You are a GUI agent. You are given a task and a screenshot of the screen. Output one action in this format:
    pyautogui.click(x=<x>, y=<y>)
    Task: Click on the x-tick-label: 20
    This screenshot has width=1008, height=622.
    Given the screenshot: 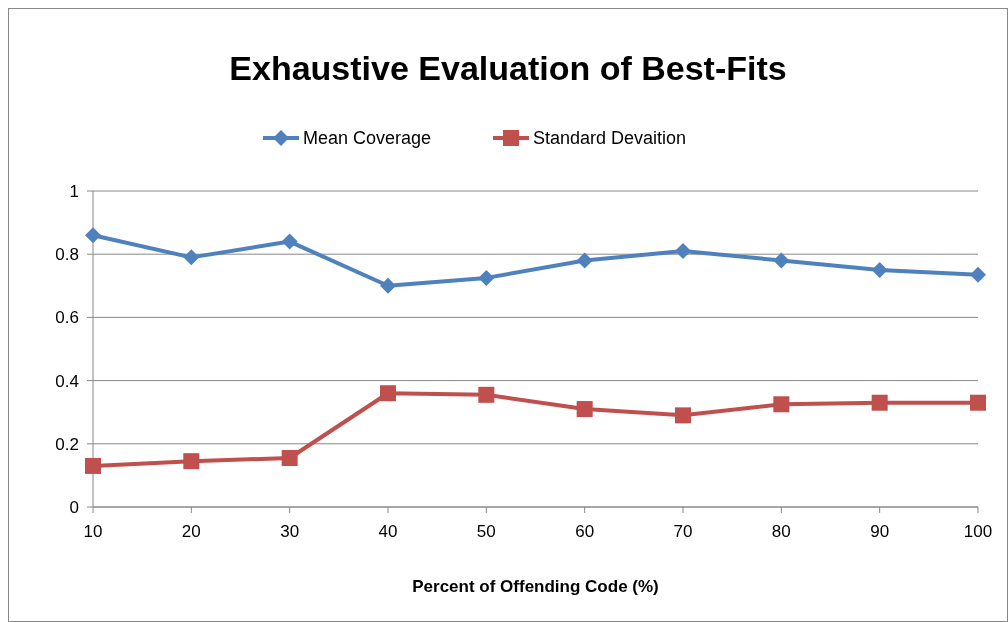 What is the action you would take?
    pyautogui.click(x=191, y=531)
    